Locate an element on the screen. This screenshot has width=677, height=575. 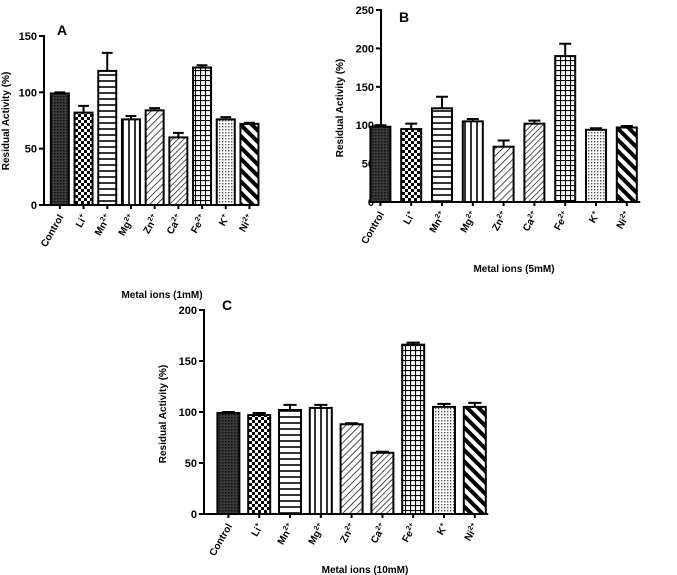
panel-letter: C is located at coordinates (227, 305).